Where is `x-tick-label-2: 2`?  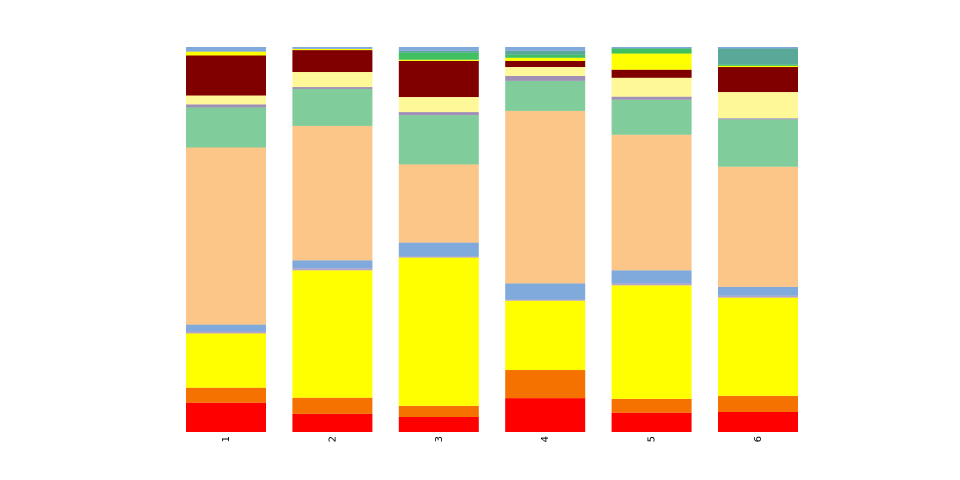
x-tick-label-2: 2 is located at coordinates (332, 439).